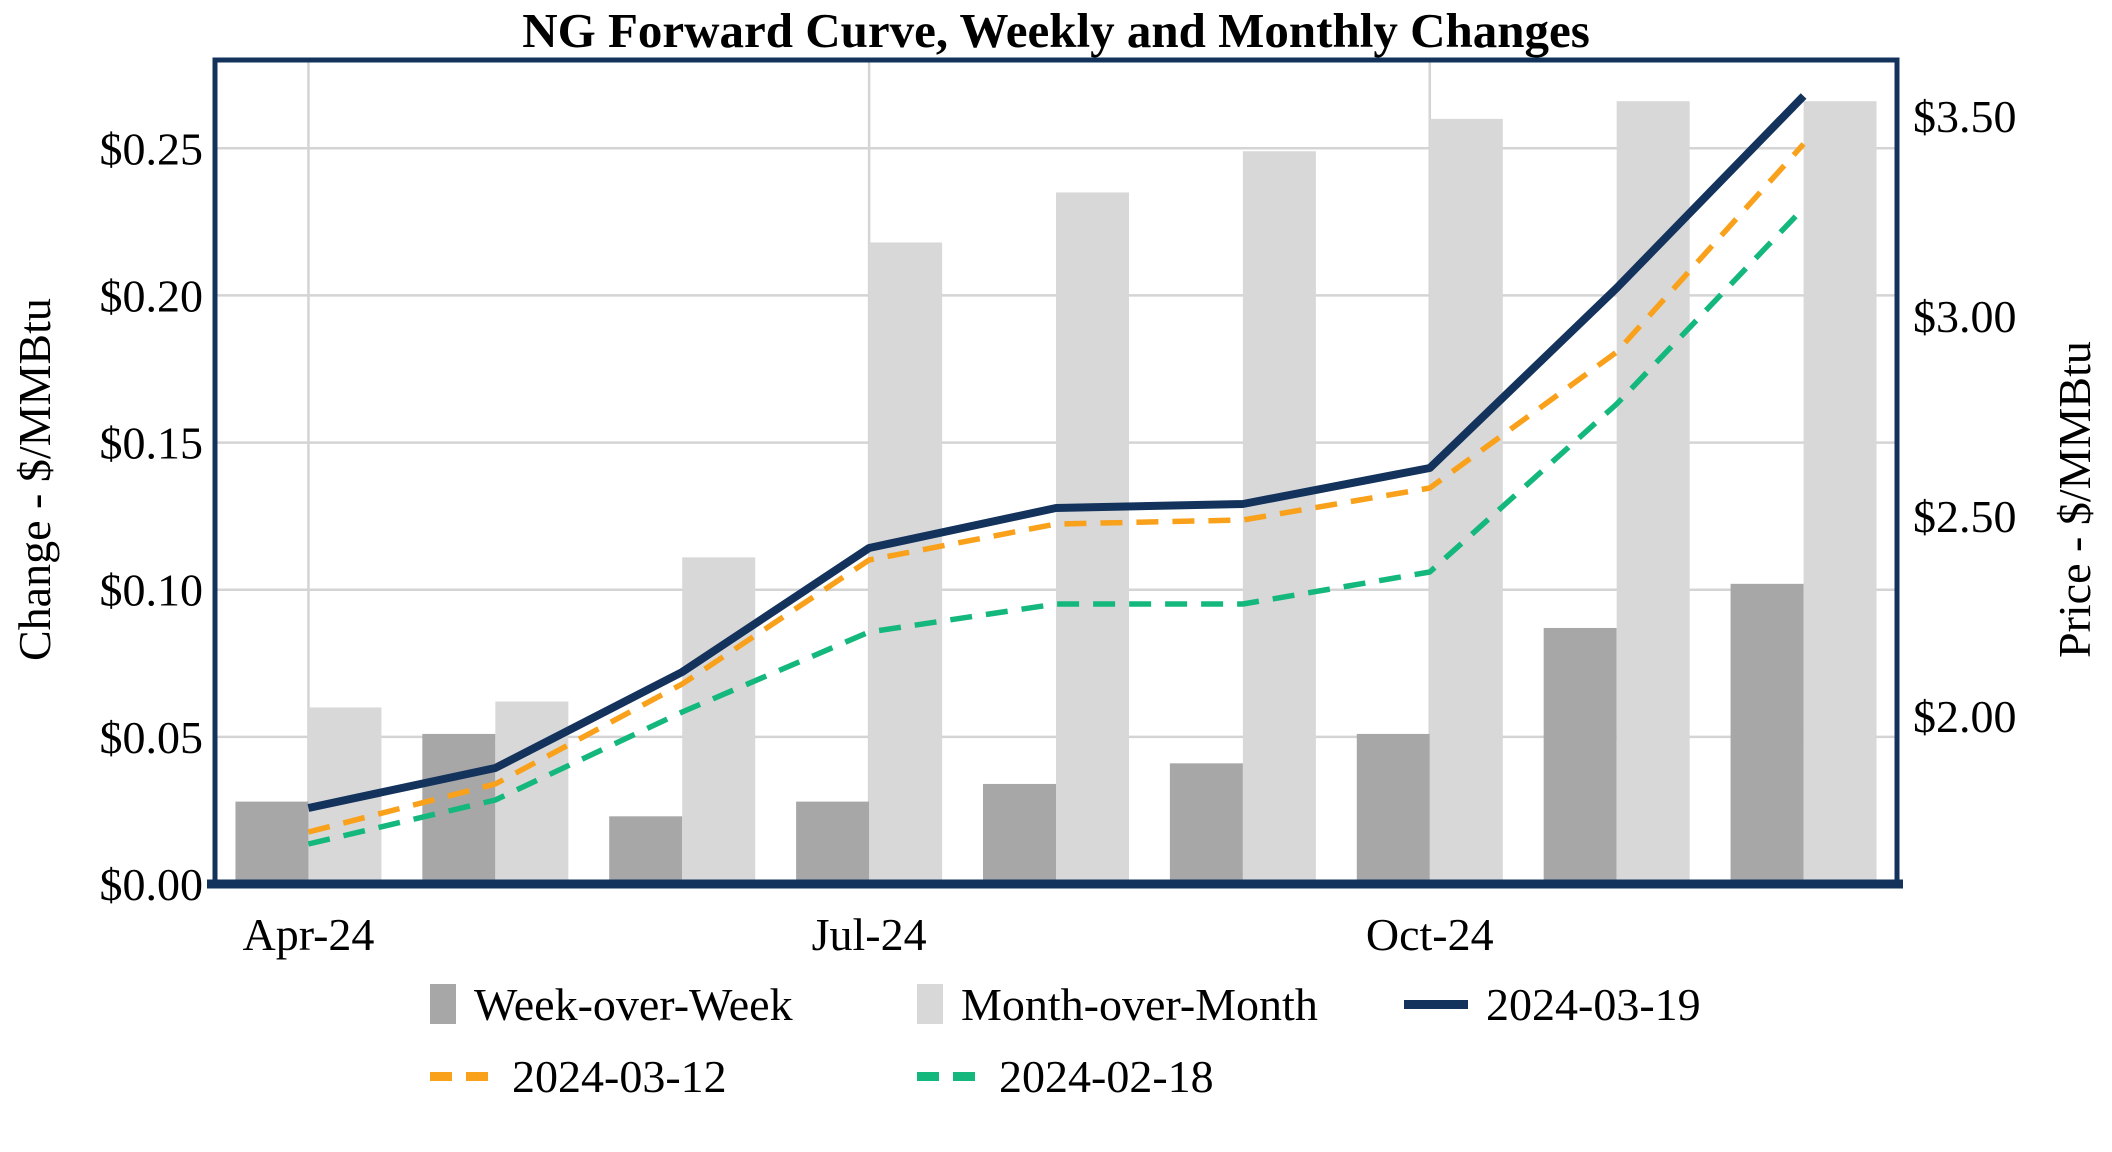 Image resolution: width=2112 pixels, height=1152 pixels. What do you see at coordinates (1436, 1004) in the screenshot?
I see `legend-swatch-line-icon` at bounding box center [1436, 1004].